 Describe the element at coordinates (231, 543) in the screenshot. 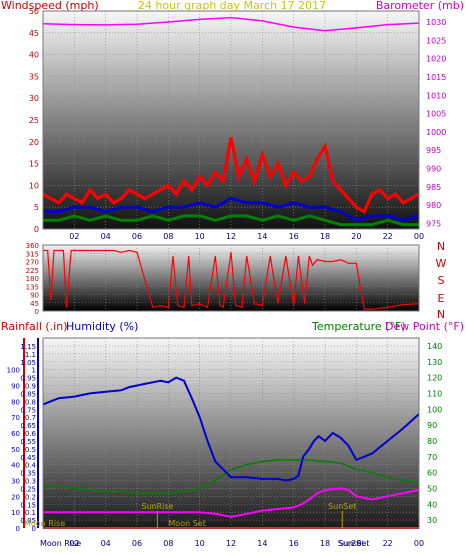

I see `temperature-x-tick: 12` at that location.